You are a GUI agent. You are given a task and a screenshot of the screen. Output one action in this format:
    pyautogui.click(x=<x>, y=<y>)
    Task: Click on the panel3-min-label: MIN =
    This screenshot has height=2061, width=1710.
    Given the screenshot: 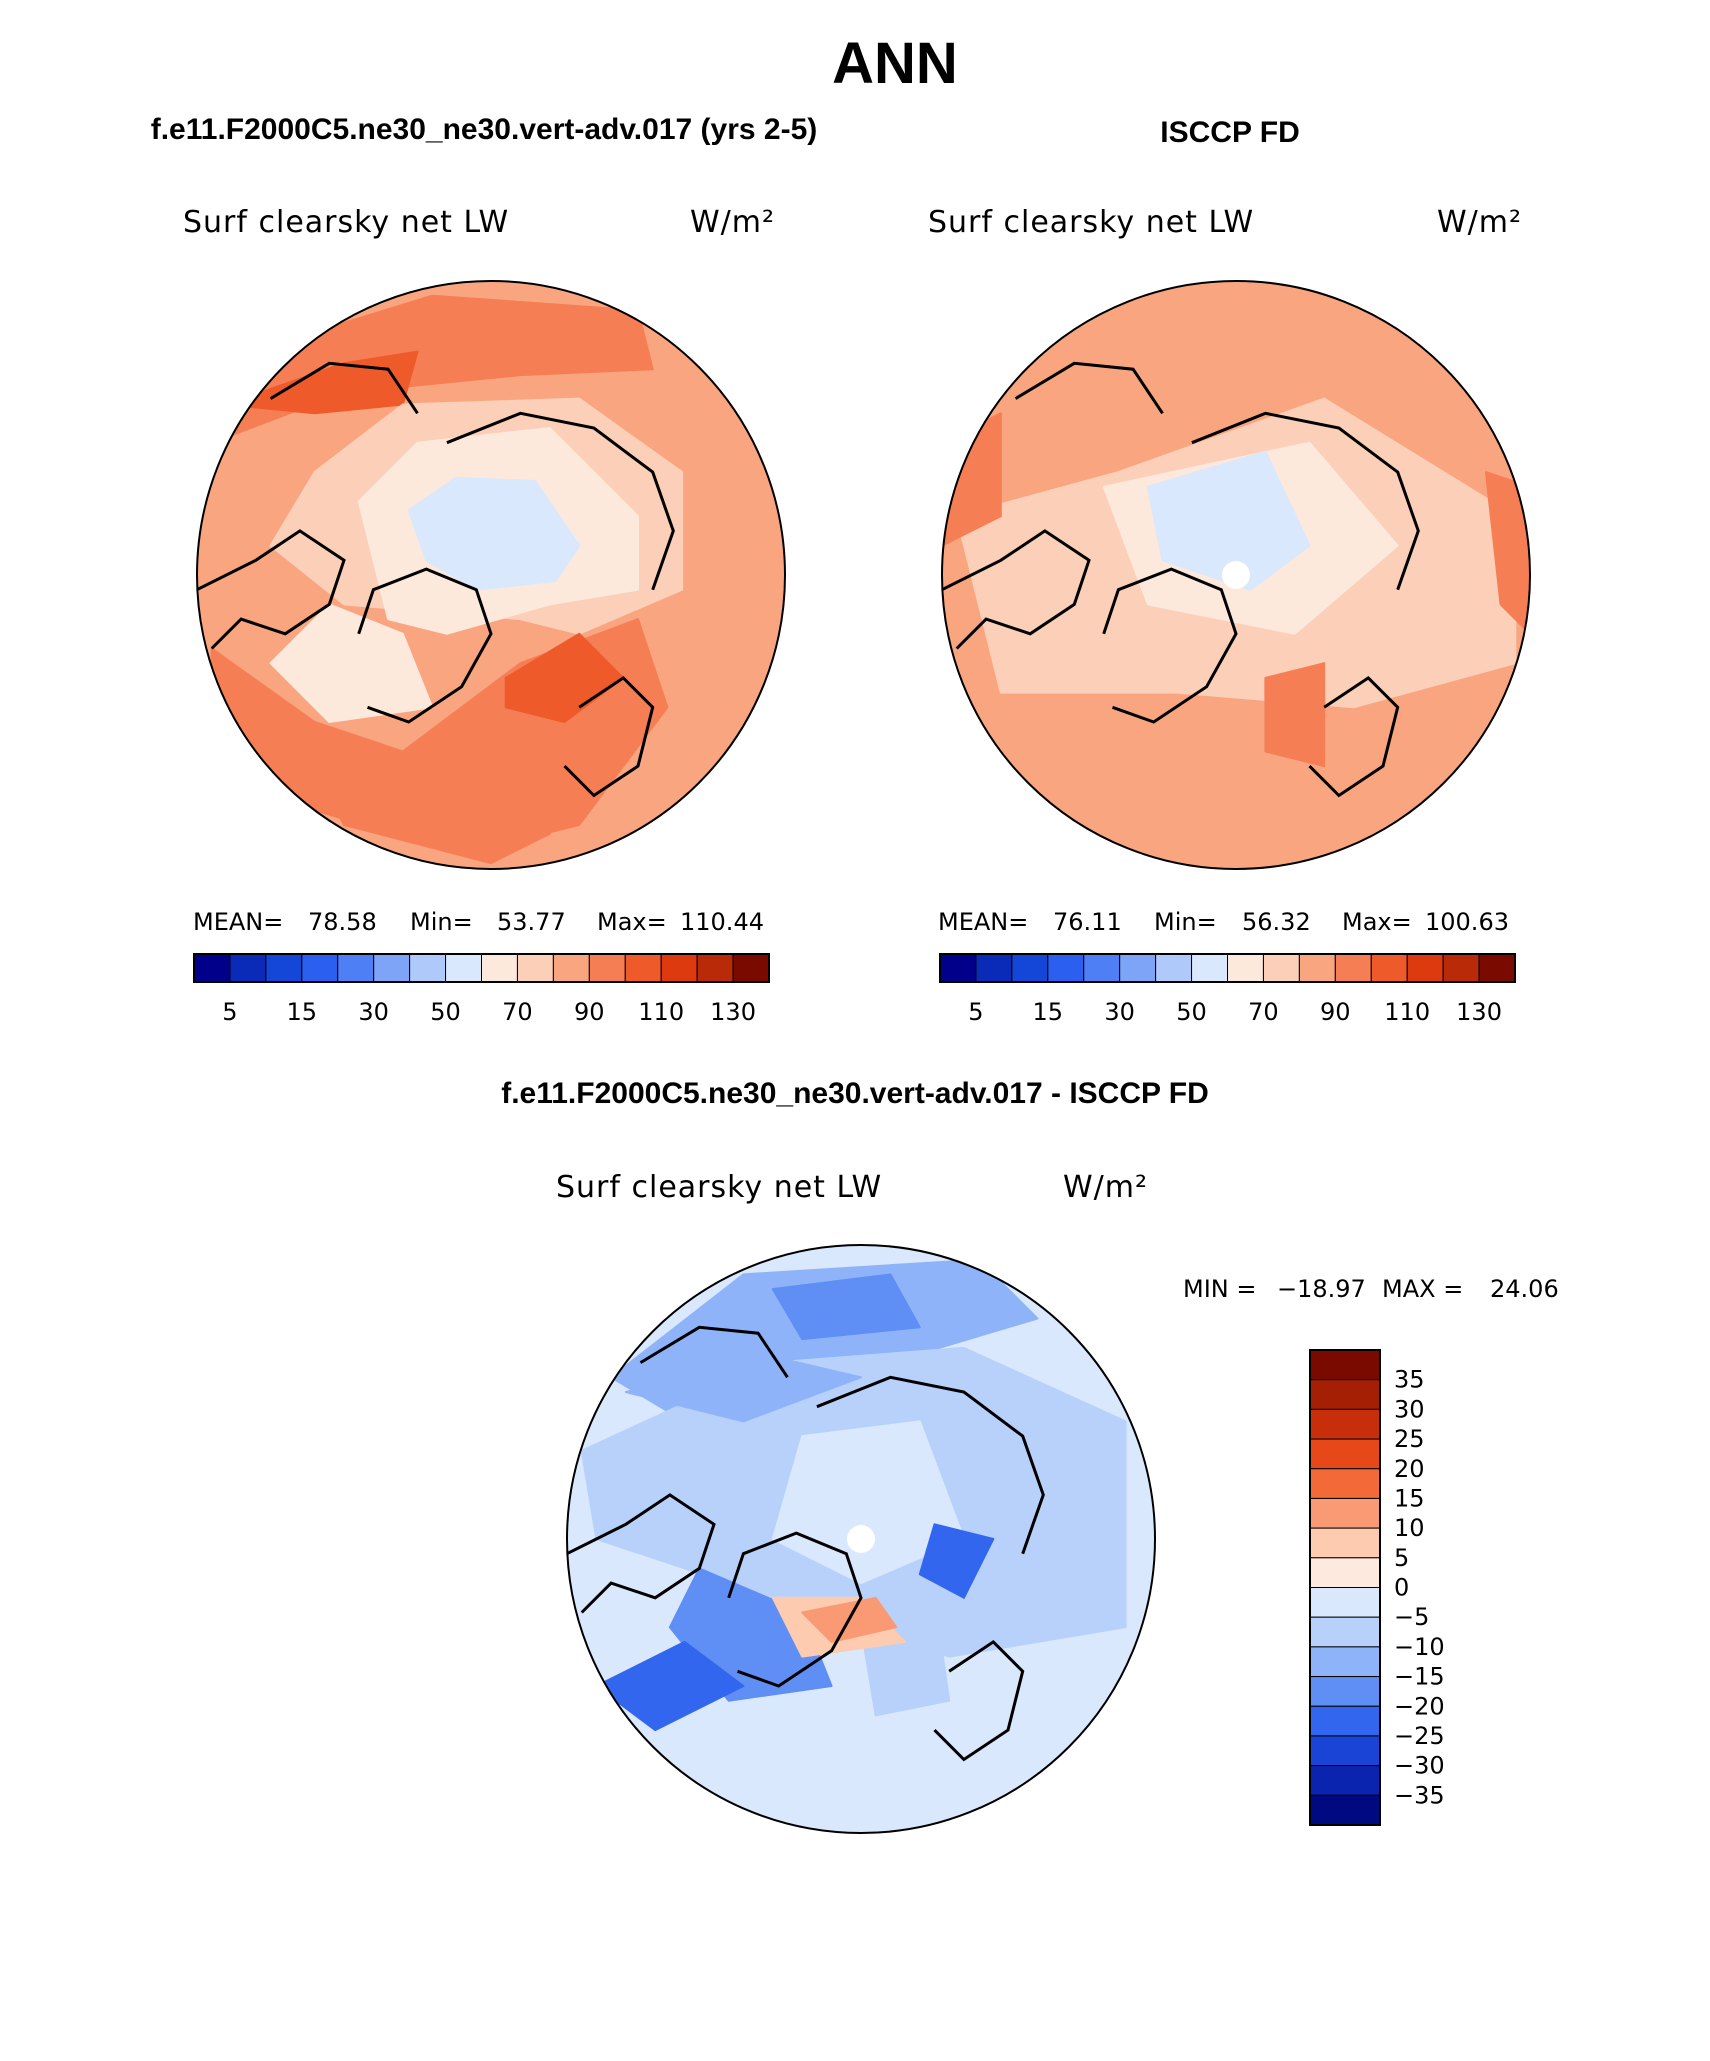 What is the action you would take?
    pyautogui.click(x=1220, y=1289)
    